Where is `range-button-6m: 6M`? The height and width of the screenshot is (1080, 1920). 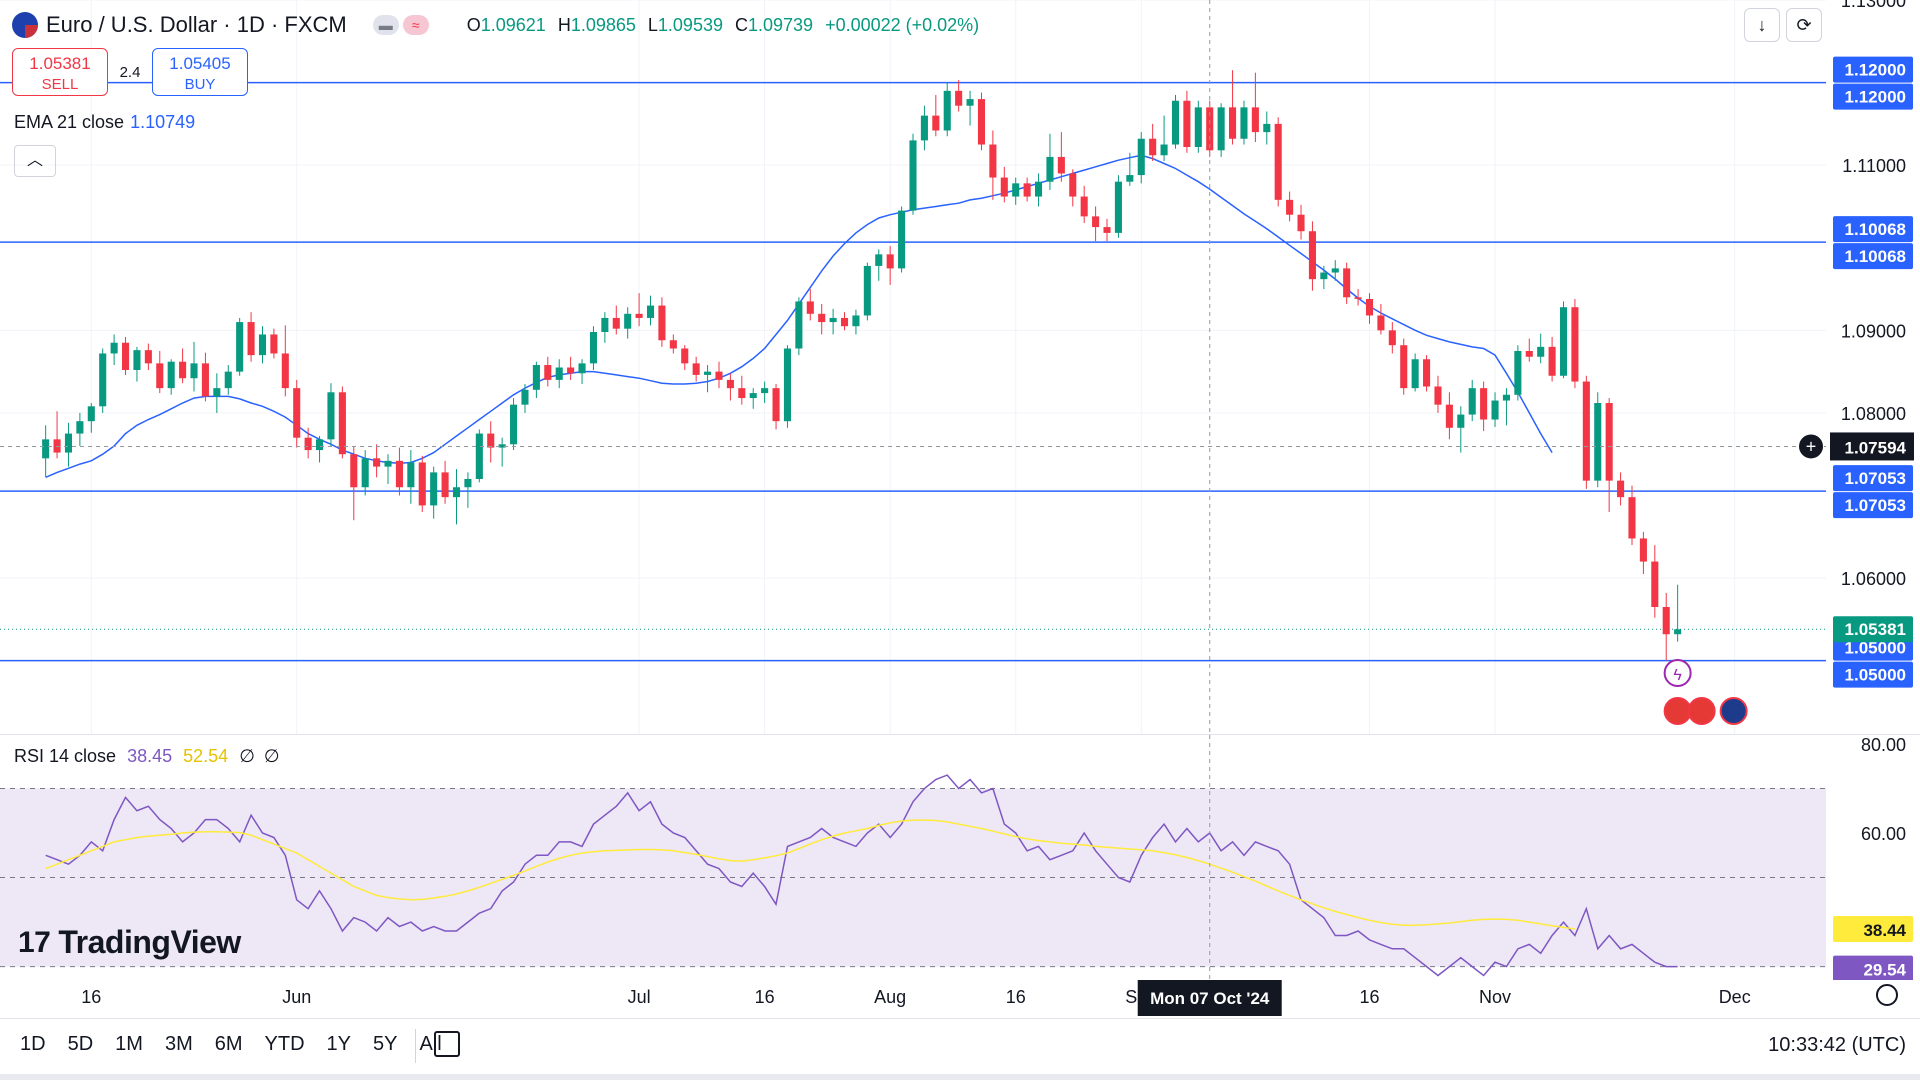
range-button-6m: 6M is located at coordinates (228, 1044).